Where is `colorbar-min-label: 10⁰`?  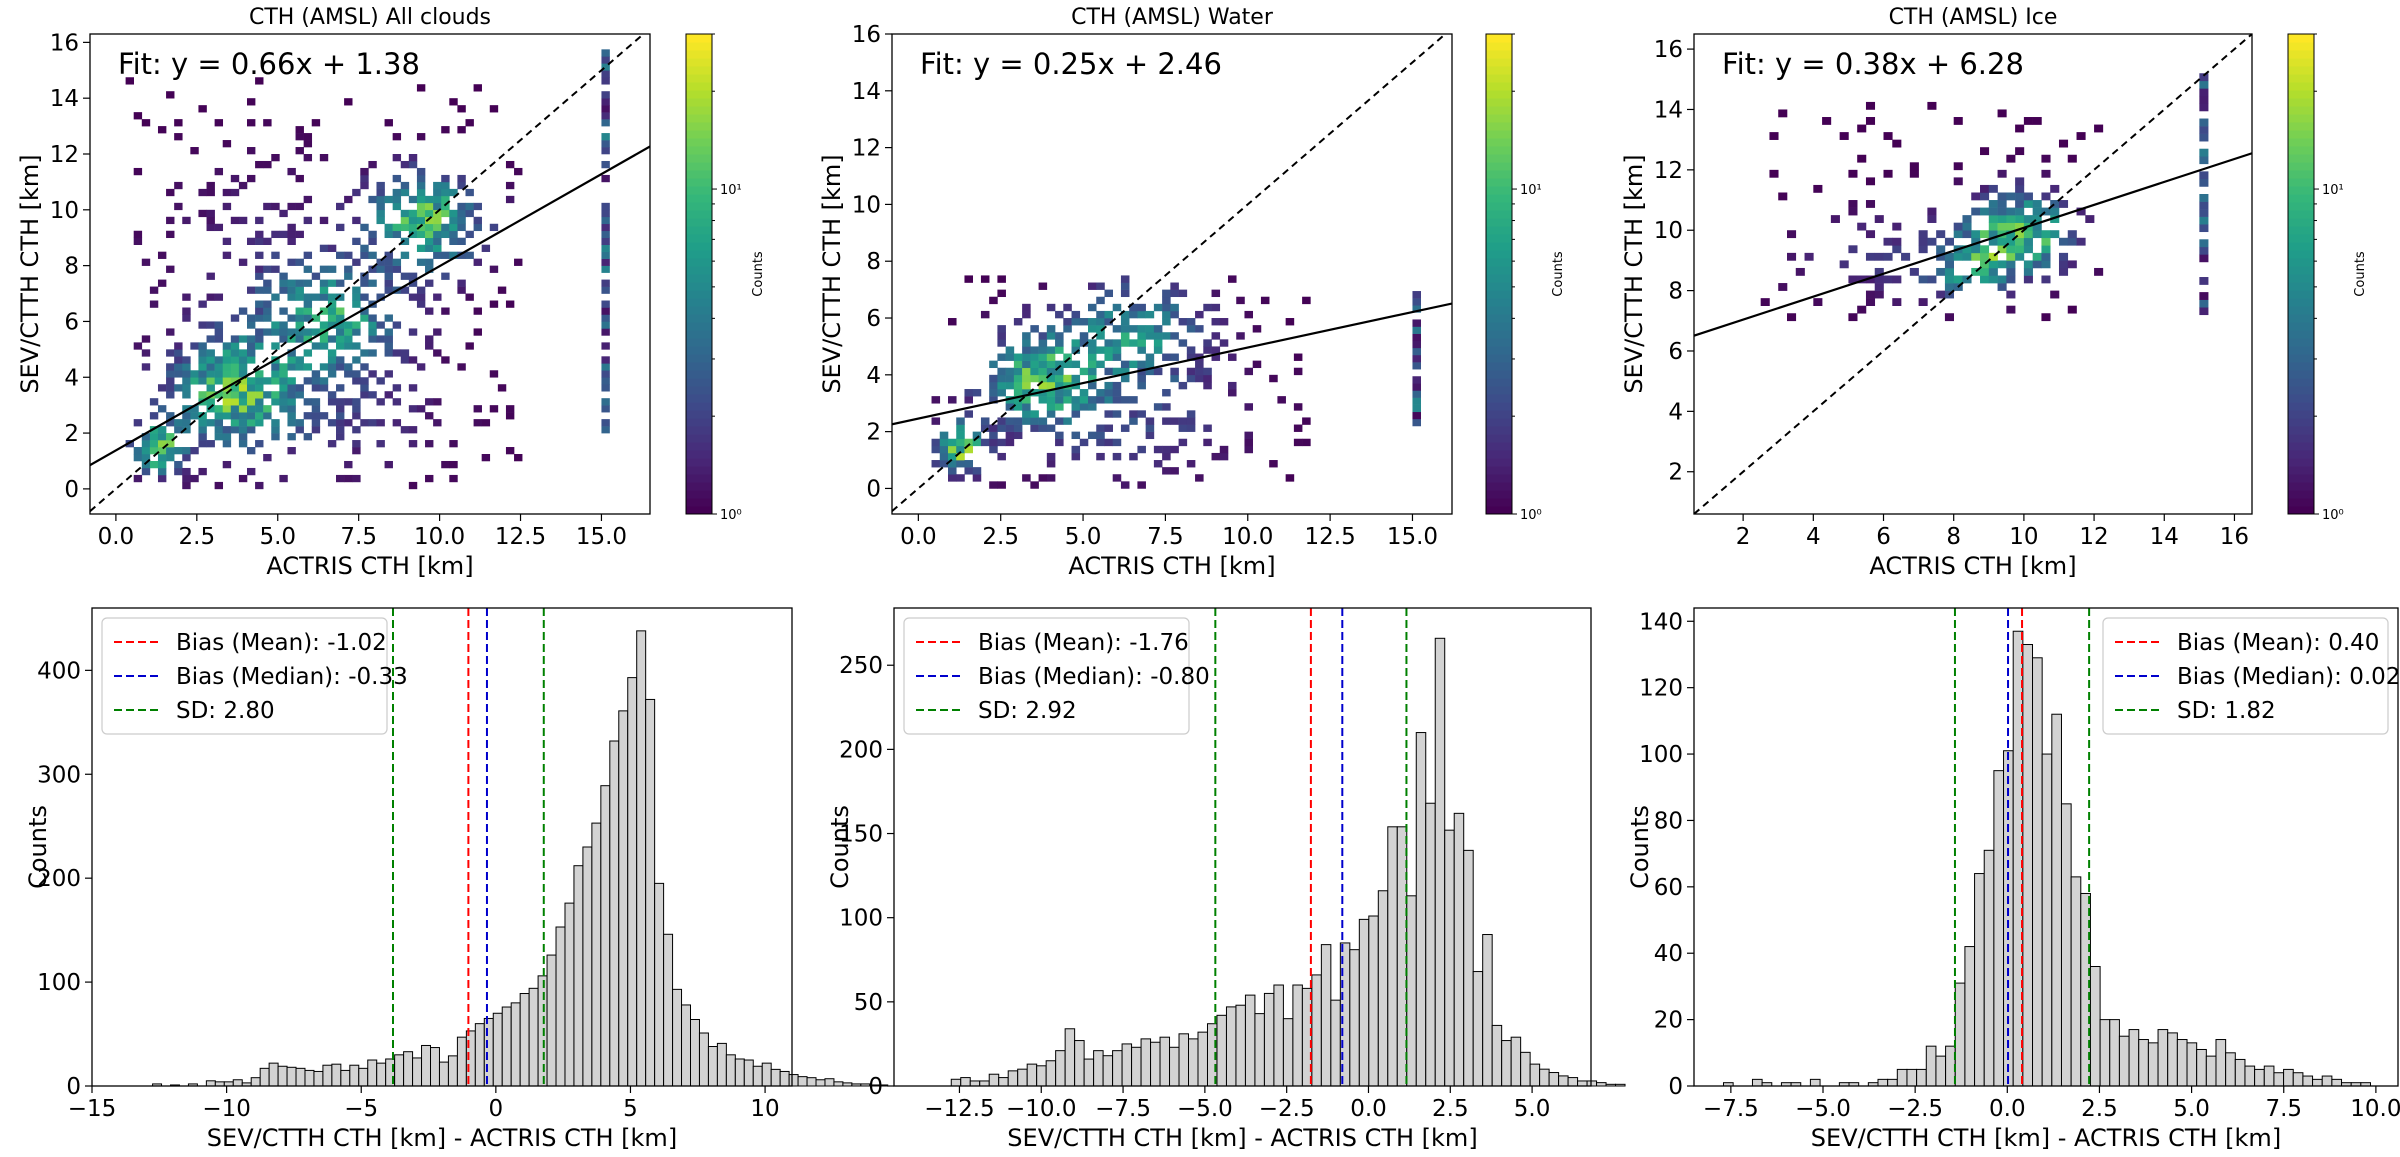 colorbar-min-label: 10⁰ is located at coordinates (2333, 515).